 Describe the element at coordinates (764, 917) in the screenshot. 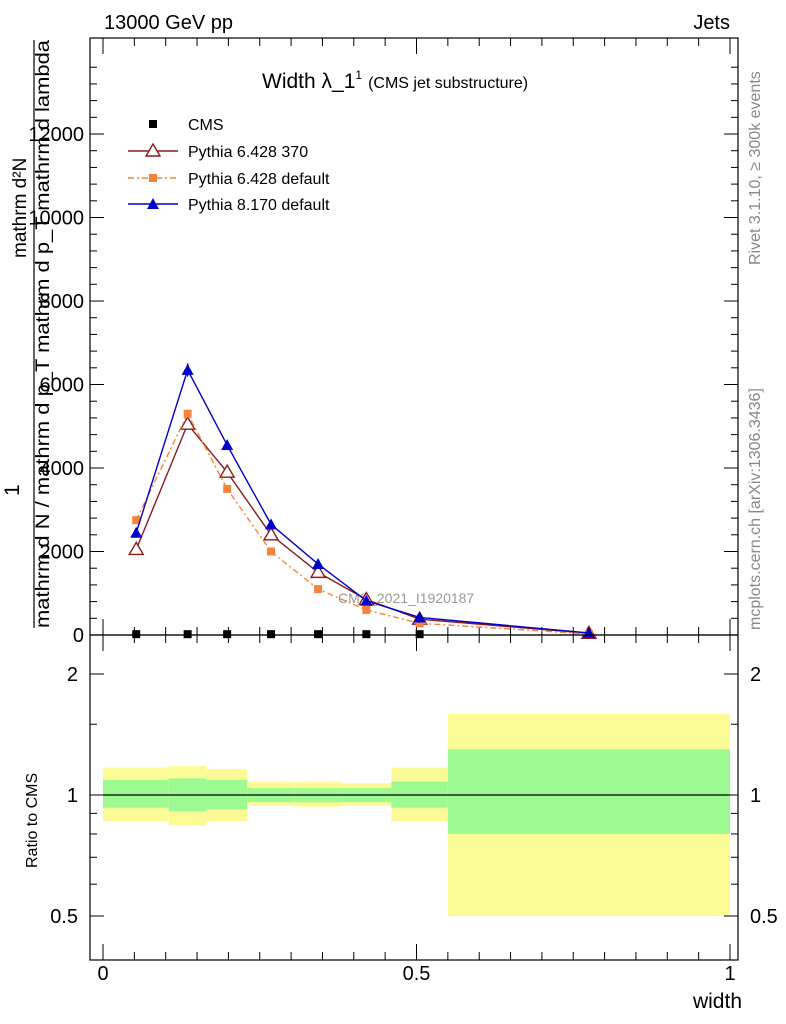

I see `ratio-y-tick-label-right: 0.5` at that location.